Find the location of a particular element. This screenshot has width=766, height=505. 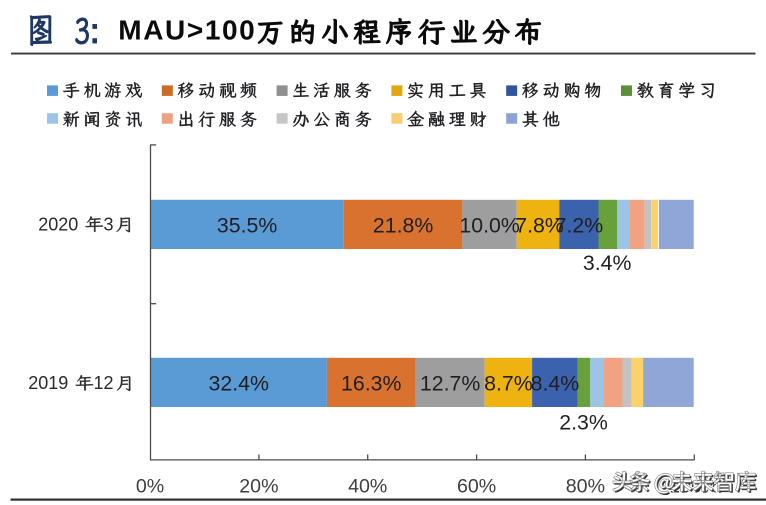

svg-text: 0% is located at coordinates (150, 487).